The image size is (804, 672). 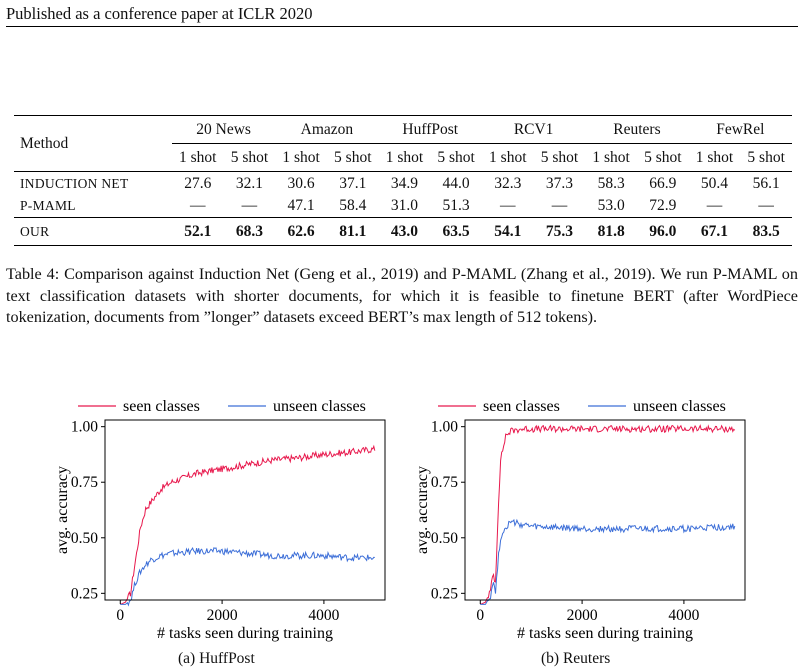 What do you see at coordinates (637, 129) in the screenshot?
I see `dataset-header: Reuters` at bounding box center [637, 129].